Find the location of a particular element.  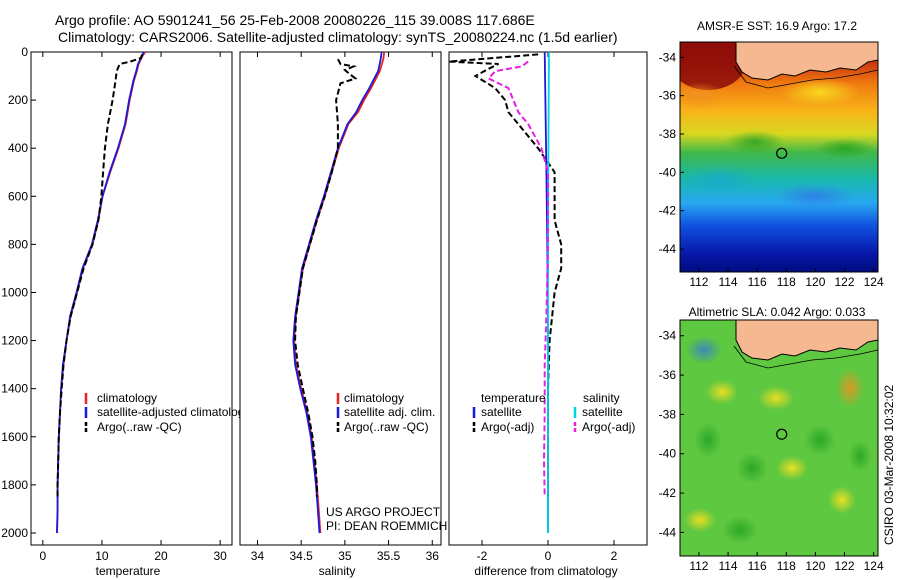

x-tick-label: 30 is located at coordinates (220, 556).